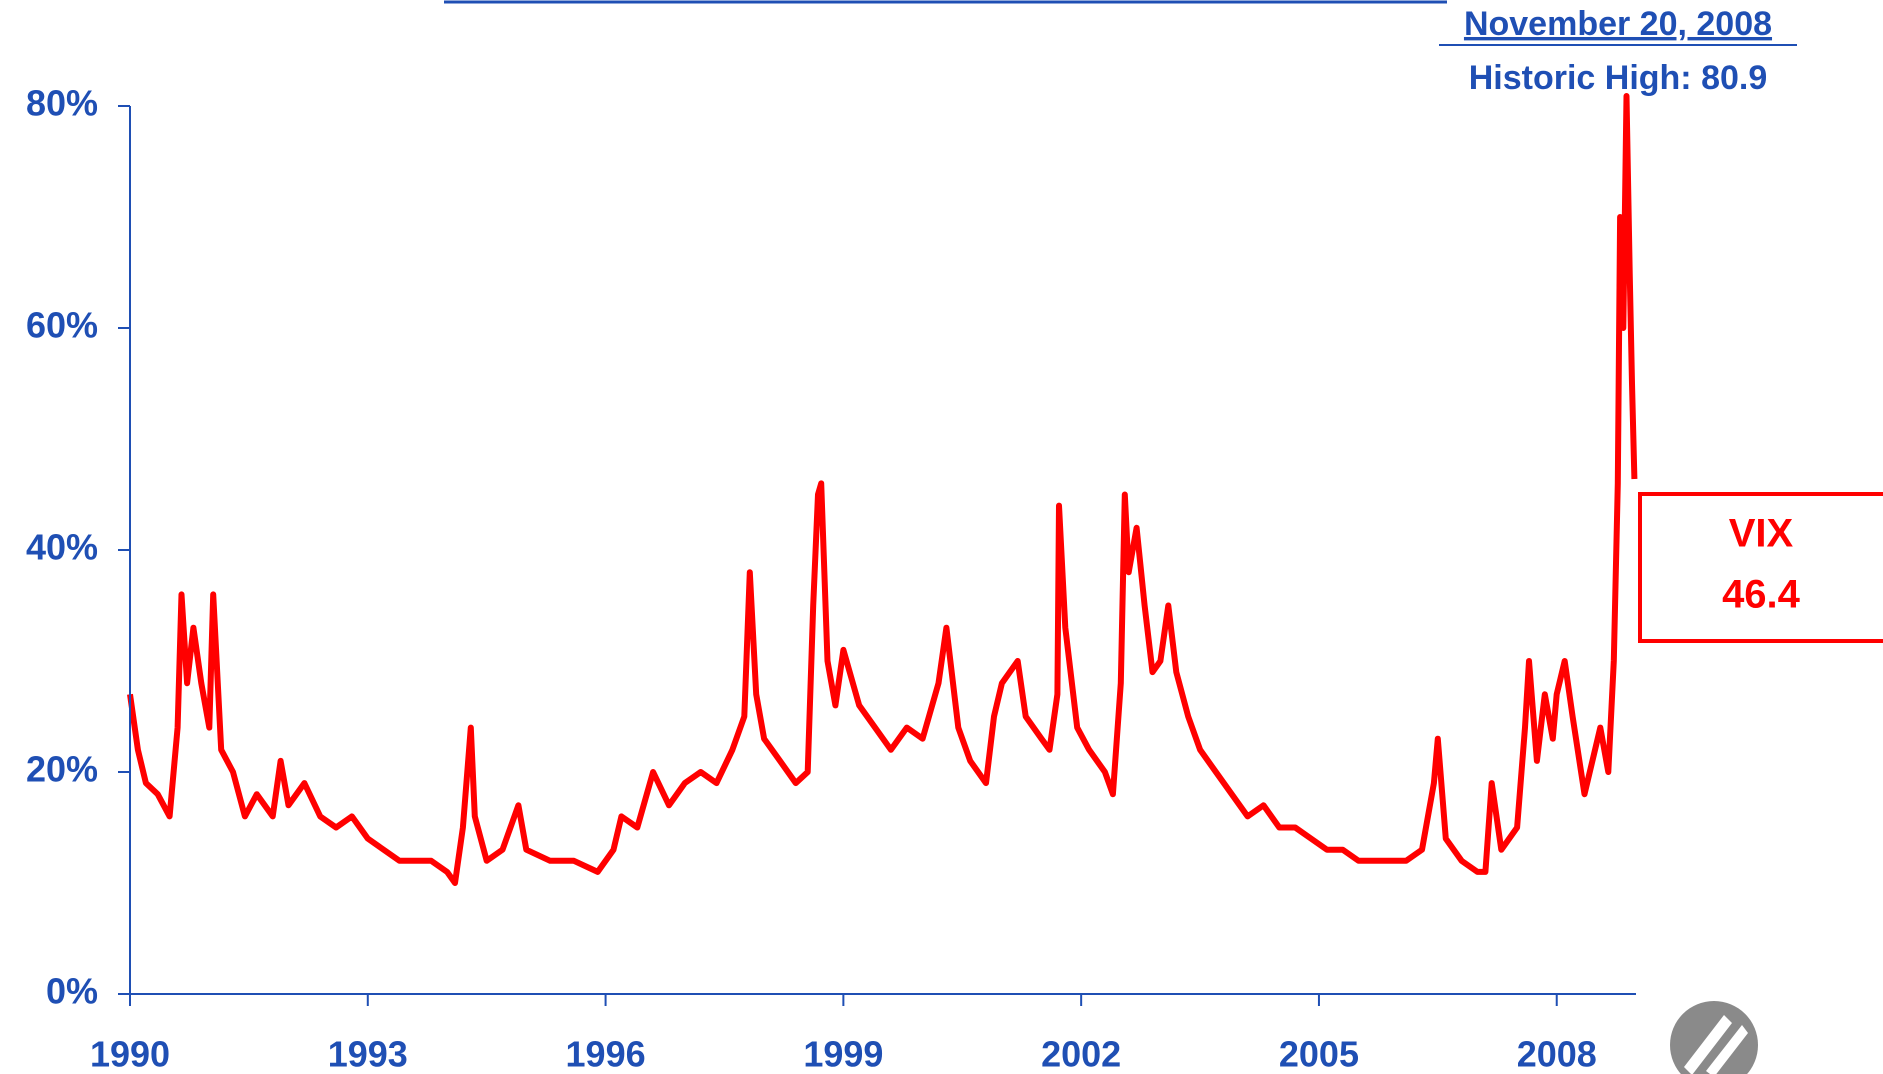 The image size is (1883, 1074). What do you see at coordinates (62, 103) in the screenshot?
I see `y-tick-label: 80%` at bounding box center [62, 103].